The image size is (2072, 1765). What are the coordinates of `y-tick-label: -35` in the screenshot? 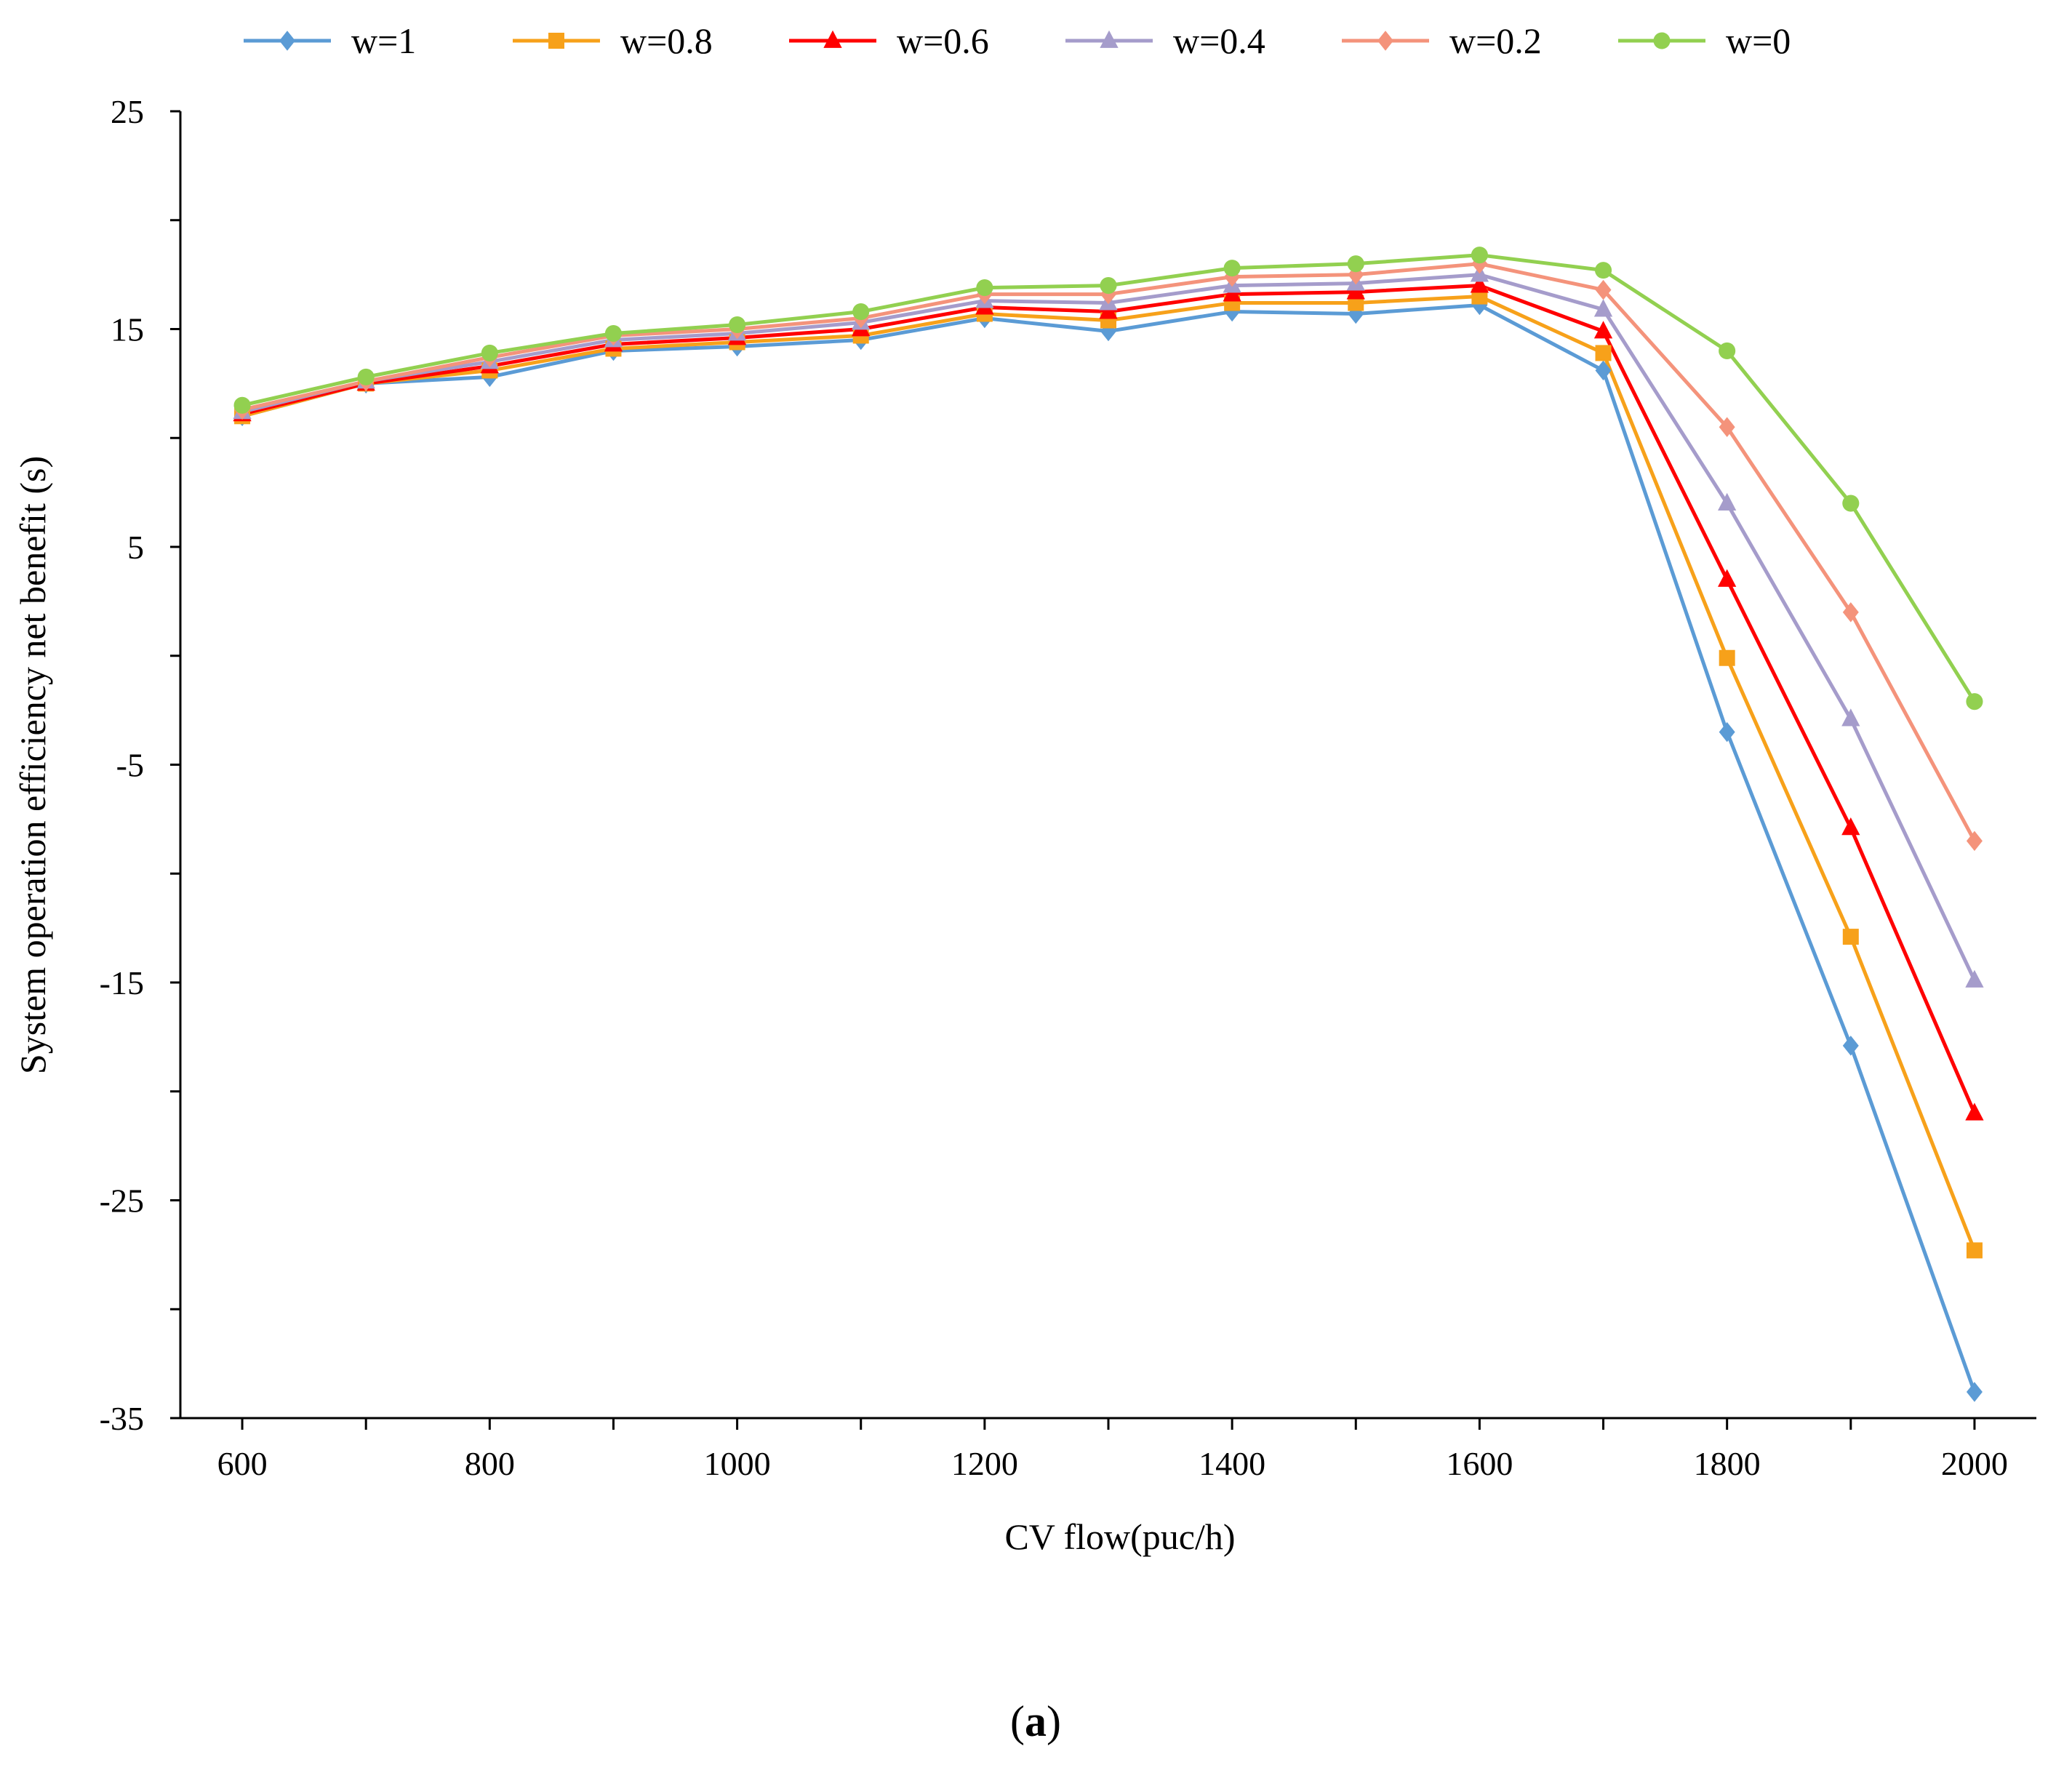 It's located at (122, 1418).